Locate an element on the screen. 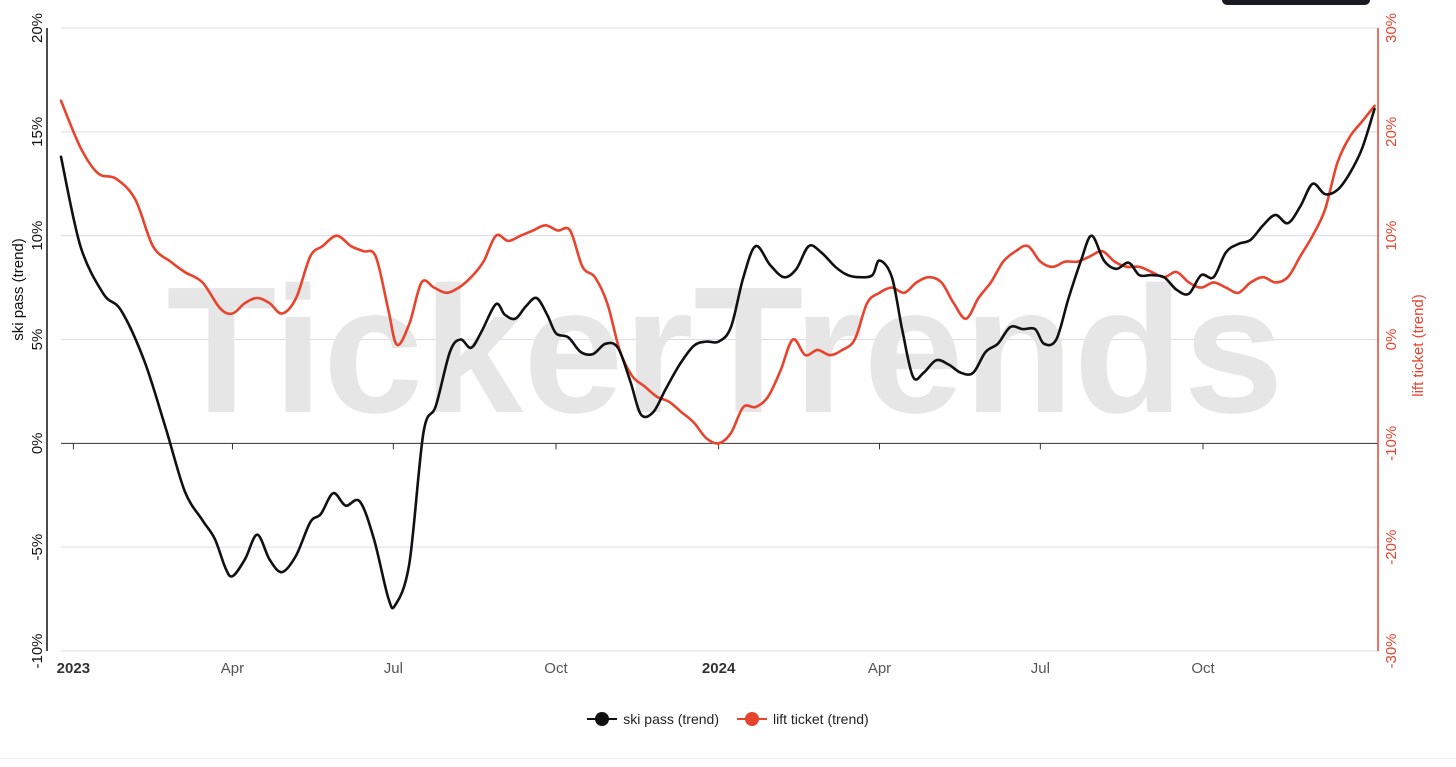 This screenshot has height=767, width=1456. y-right-tick-label: -30% is located at coordinates (1391, 650).